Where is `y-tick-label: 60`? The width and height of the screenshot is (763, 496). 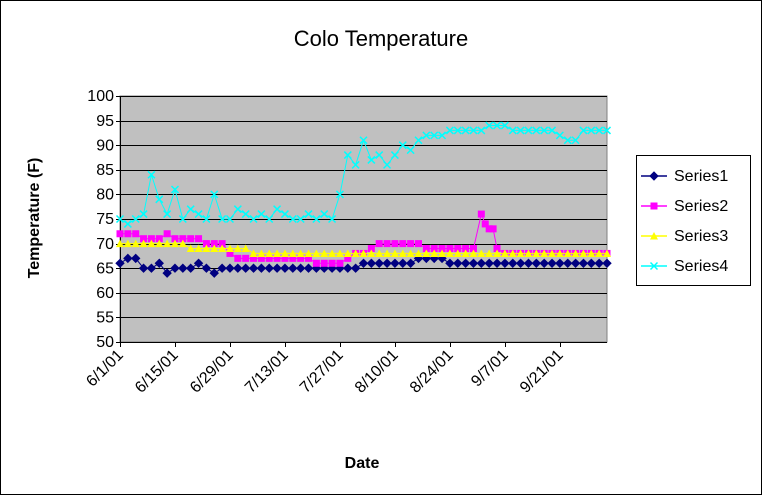 y-tick-label: 60 is located at coordinates (105, 293).